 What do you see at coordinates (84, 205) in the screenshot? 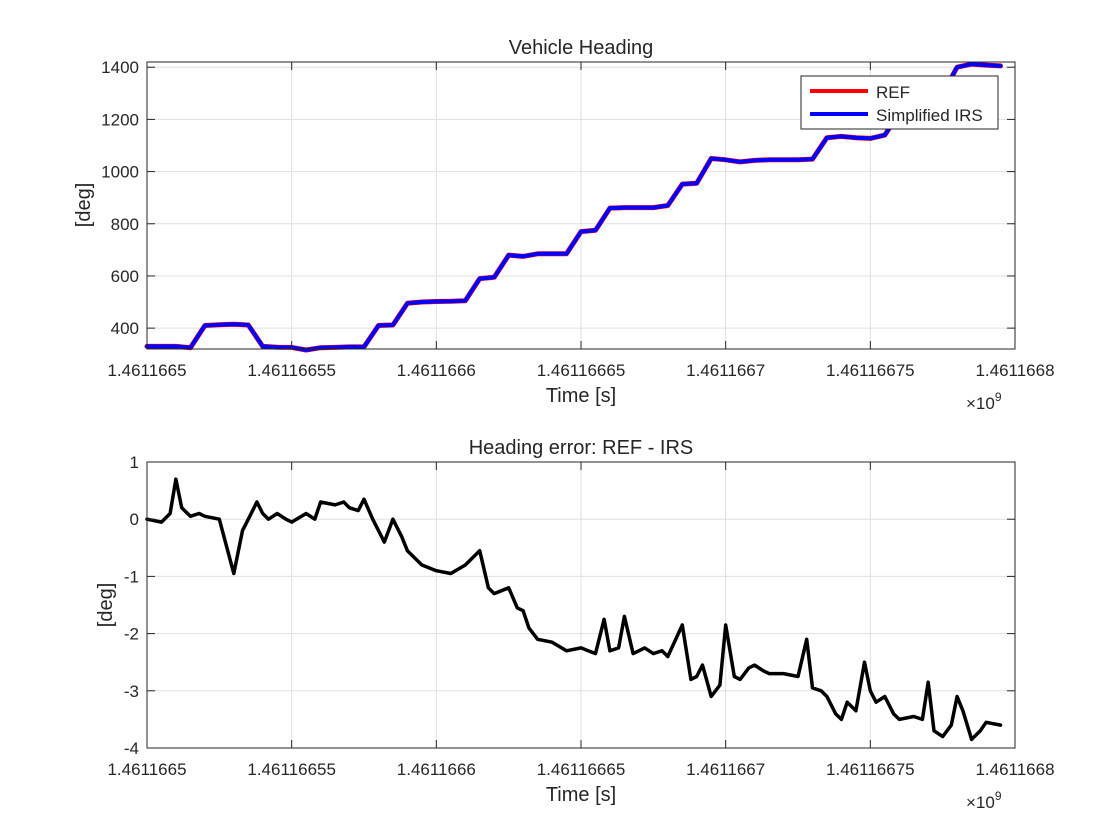
I see `heading-y-axis-label: [deg]` at bounding box center [84, 205].